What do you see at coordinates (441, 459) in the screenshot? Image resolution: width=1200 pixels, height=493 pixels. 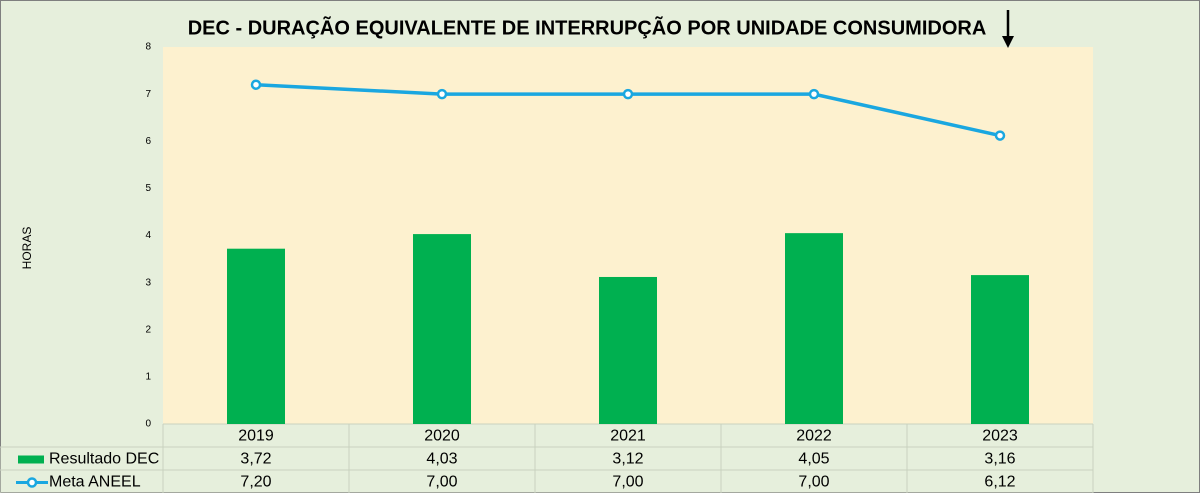 I see `table-value: 4,03` at bounding box center [441, 459].